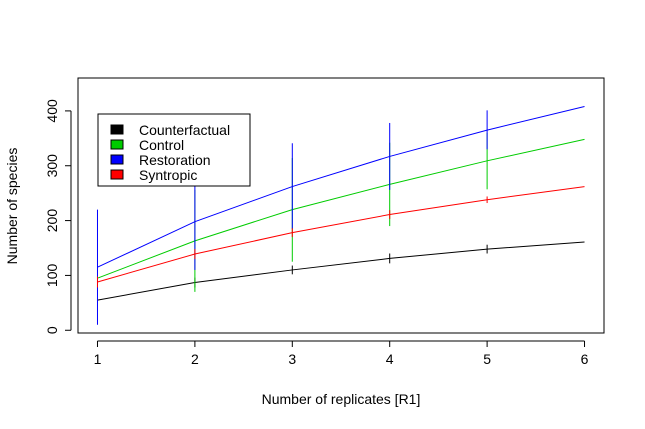 The height and width of the screenshot is (429, 645). Describe the element at coordinates (52, 221) in the screenshot. I see `y-tick-label: 200` at that location.